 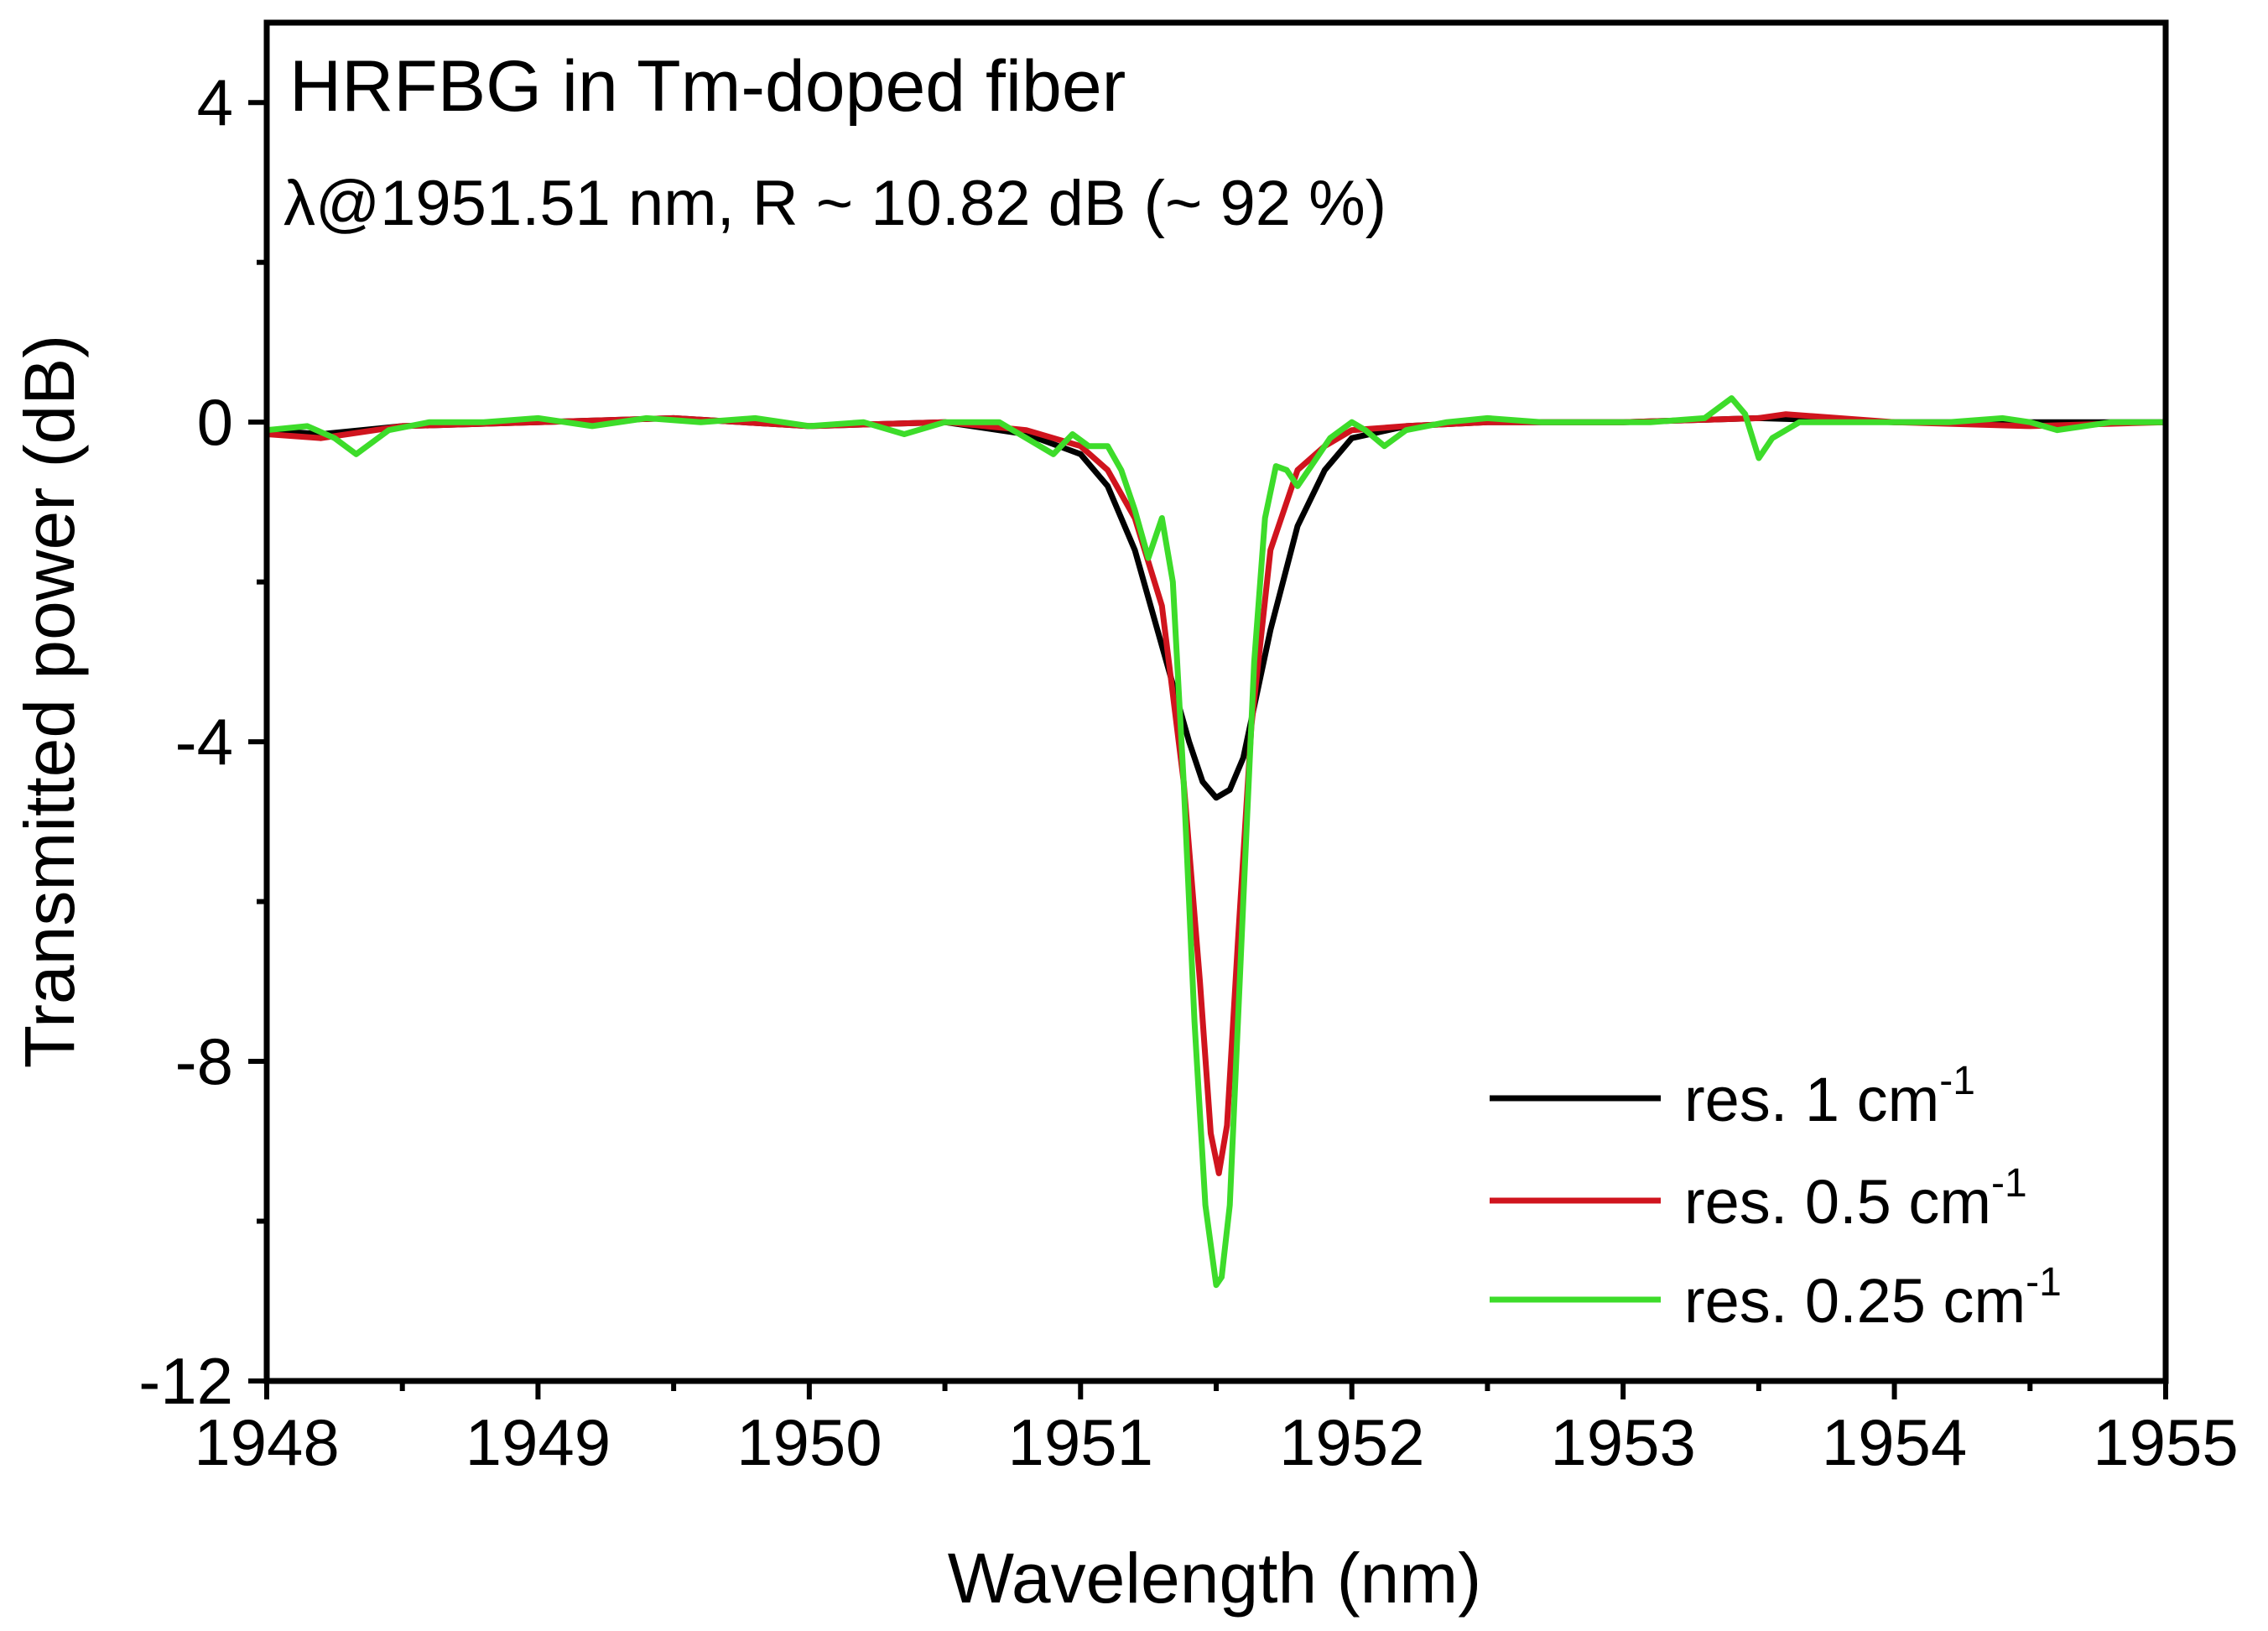 What do you see at coordinates (1623, 1442) in the screenshot?
I see `x-tick-label: 1953` at bounding box center [1623, 1442].